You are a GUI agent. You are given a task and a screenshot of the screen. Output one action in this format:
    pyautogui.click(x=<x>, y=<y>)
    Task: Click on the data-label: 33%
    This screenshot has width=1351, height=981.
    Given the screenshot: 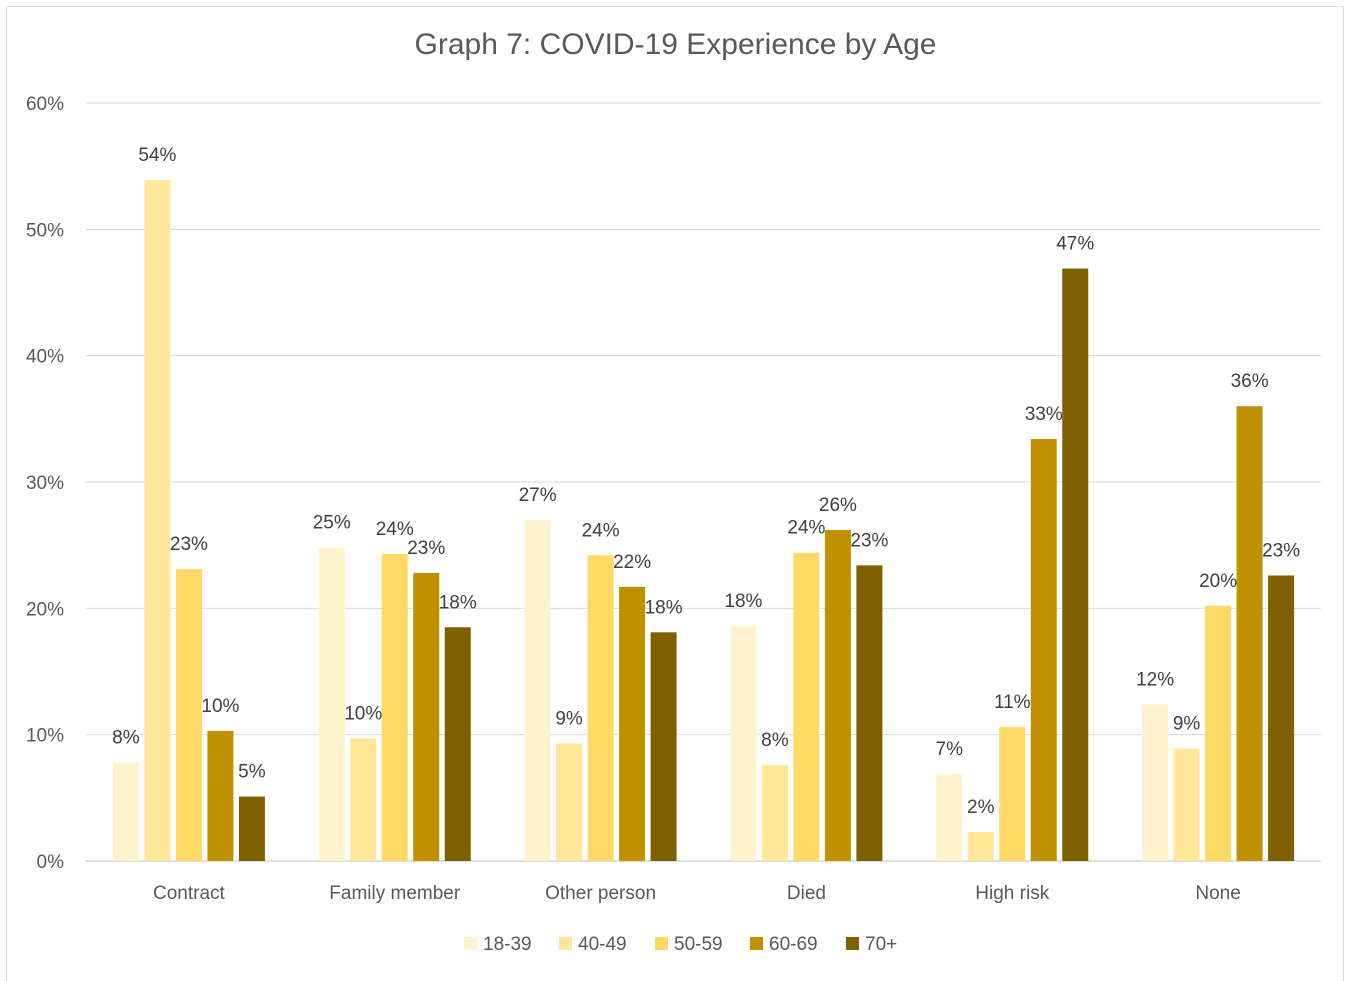 What is the action you would take?
    pyautogui.click(x=1044, y=414)
    